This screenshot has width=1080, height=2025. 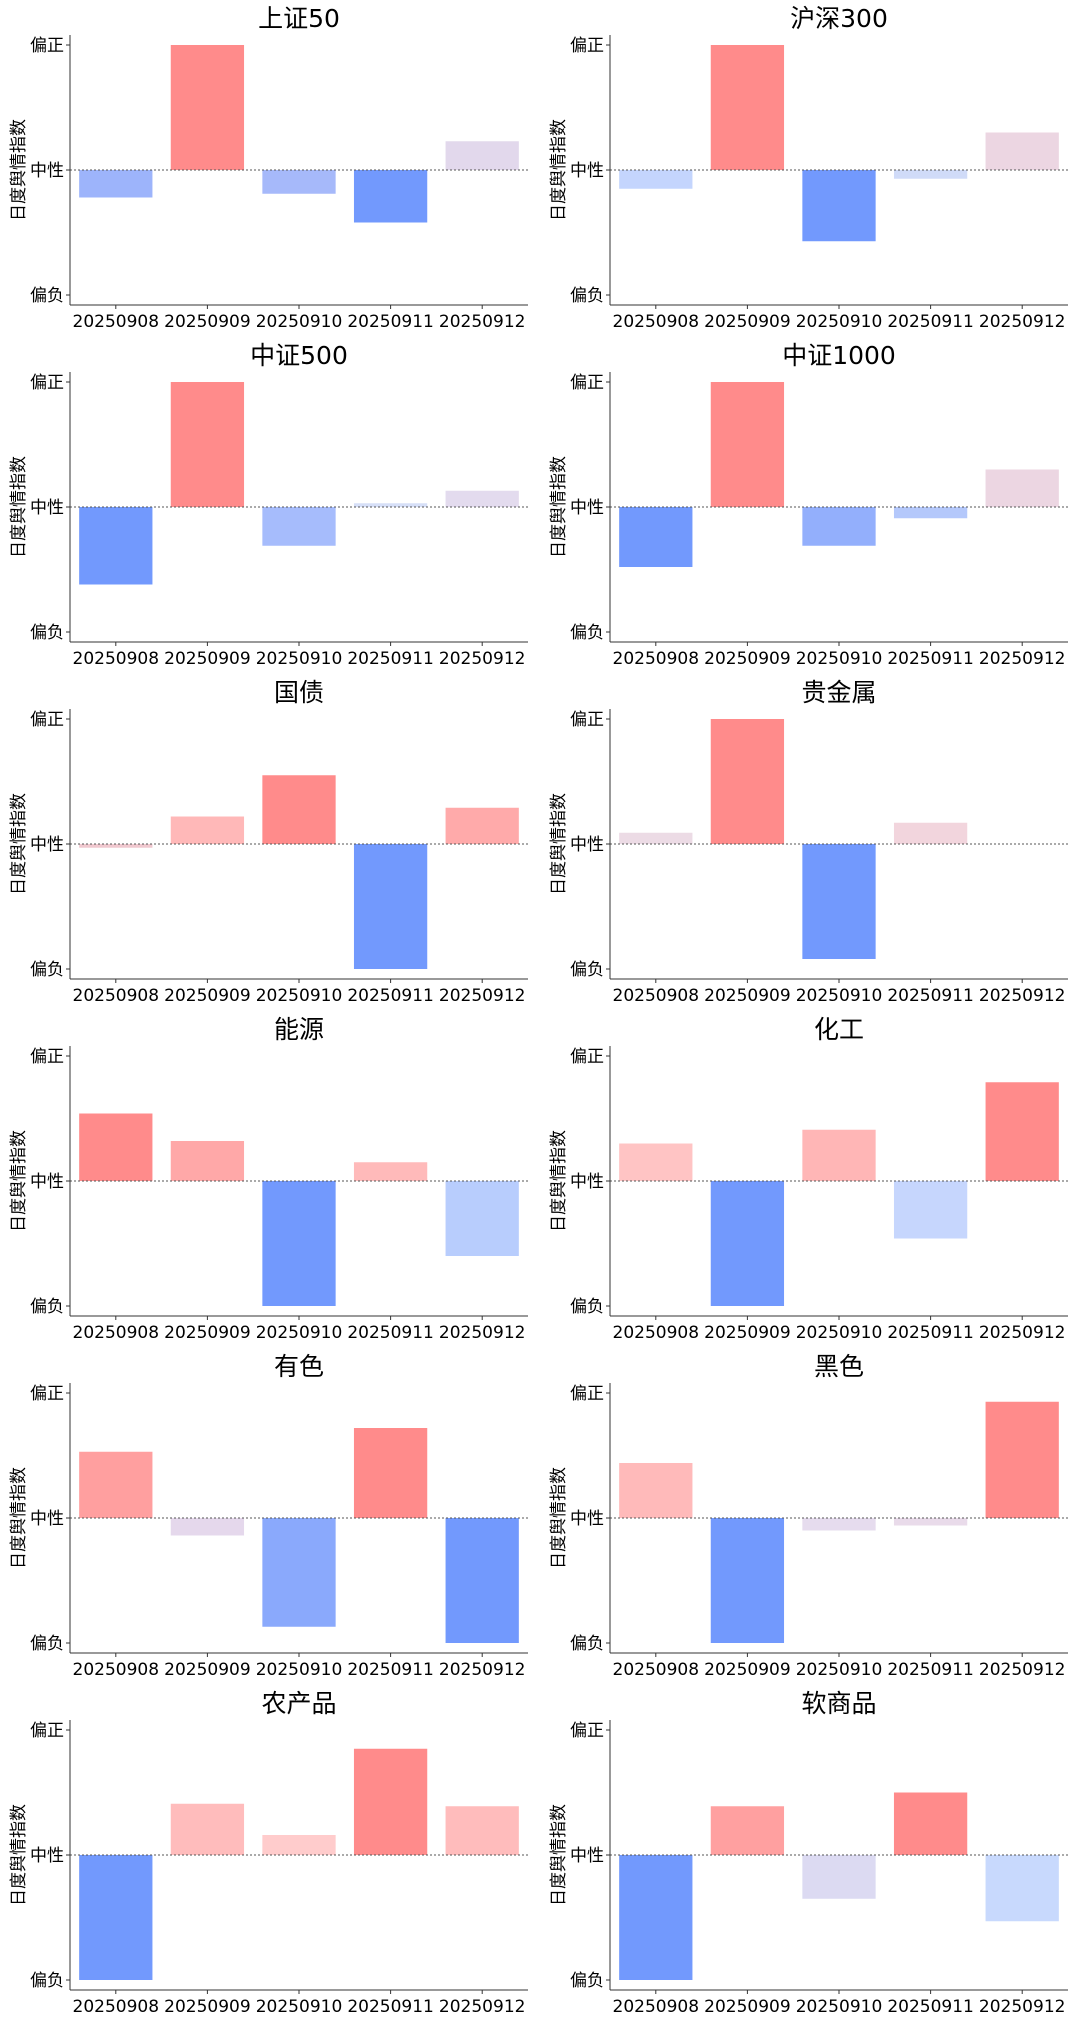 What do you see at coordinates (299, 355) in the screenshot?
I see `chart-title: 中证500` at bounding box center [299, 355].